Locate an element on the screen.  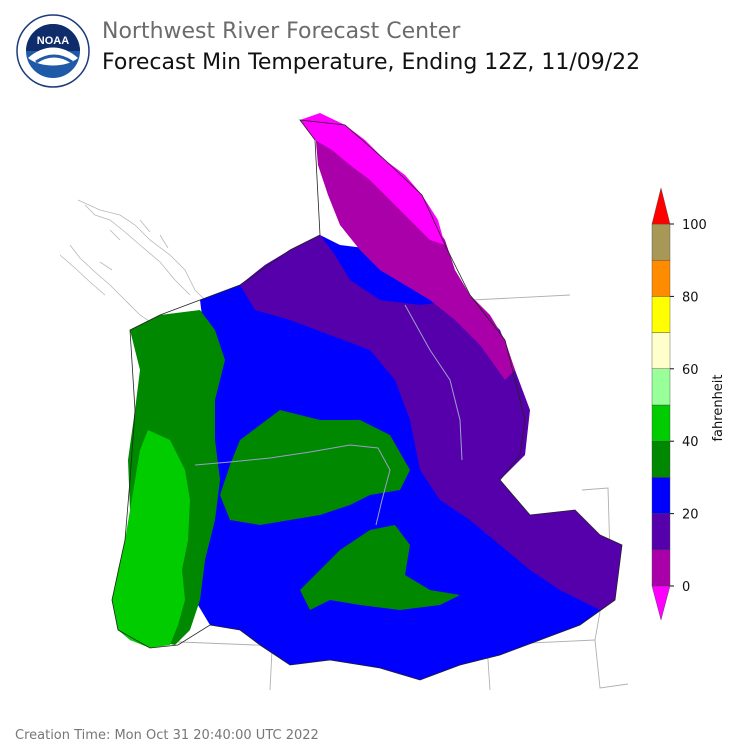
colorbar-high-arrow is located at coordinates (661, 206).